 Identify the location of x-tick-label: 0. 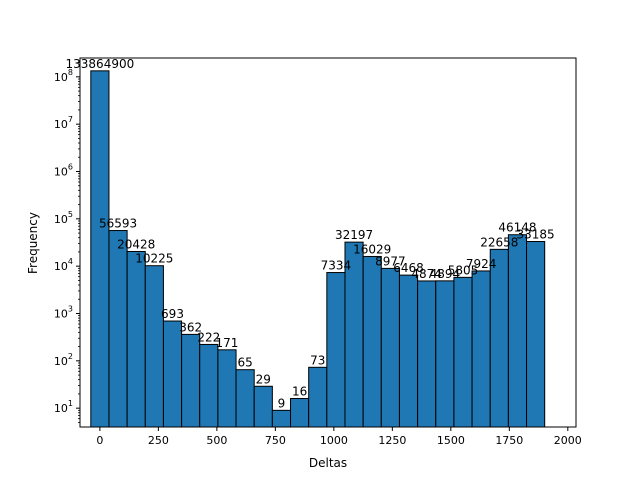
(99, 440).